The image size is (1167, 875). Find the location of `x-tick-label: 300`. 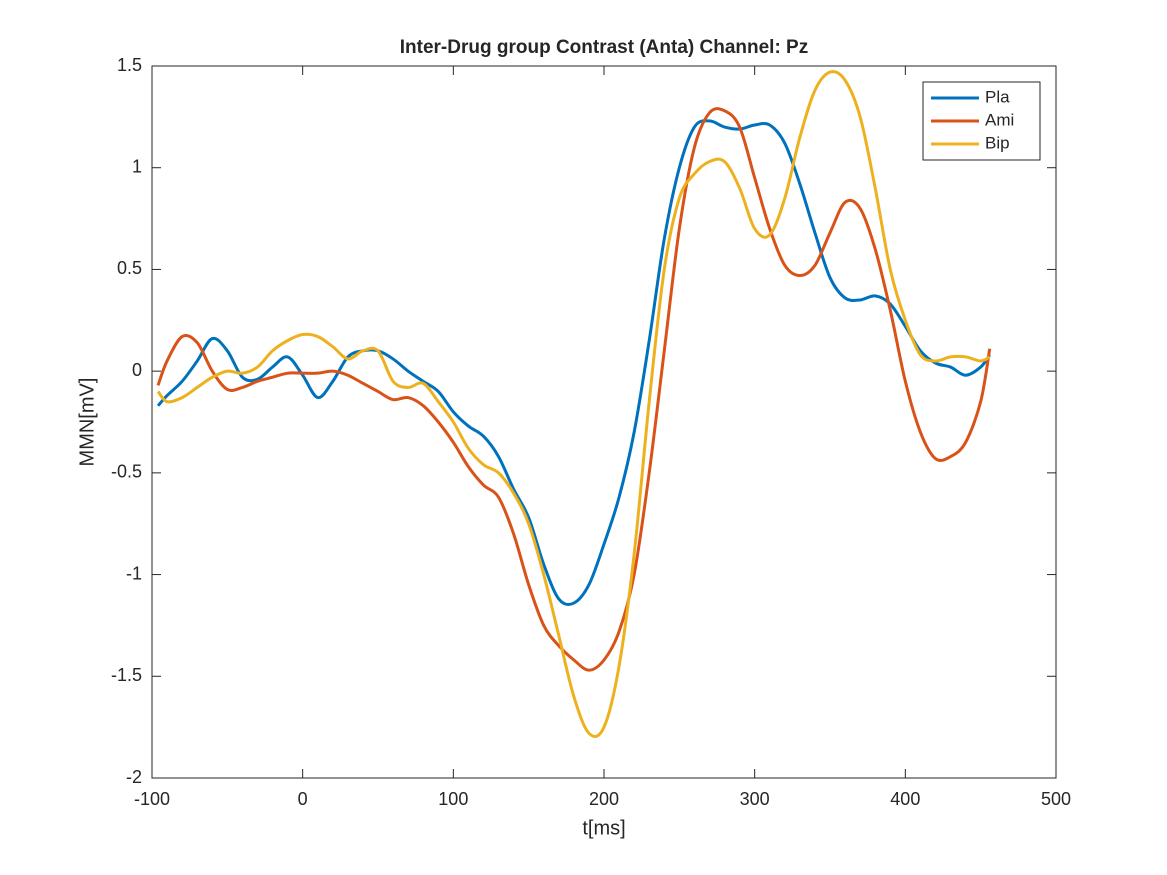

x-tick-label: 300 is located at coordinates (755, 799).